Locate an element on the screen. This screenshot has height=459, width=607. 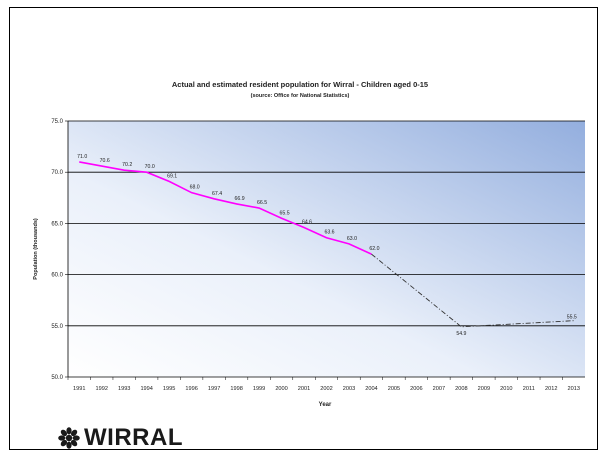
x-tick-label: 1991 is located at coordinates (79, 389).